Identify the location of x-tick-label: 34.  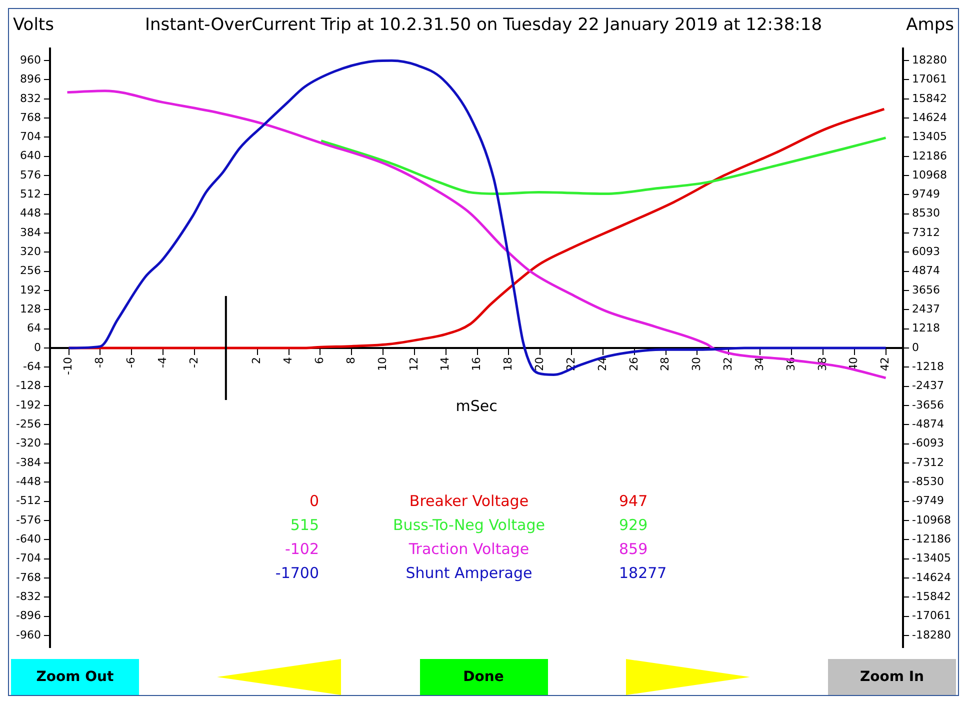
(759, 364).